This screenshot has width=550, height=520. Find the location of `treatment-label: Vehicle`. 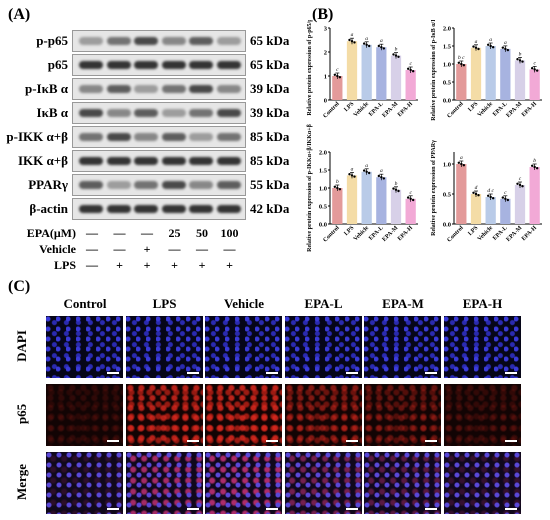

treatment-label: Vehicle is located at coordinates (57, 249).